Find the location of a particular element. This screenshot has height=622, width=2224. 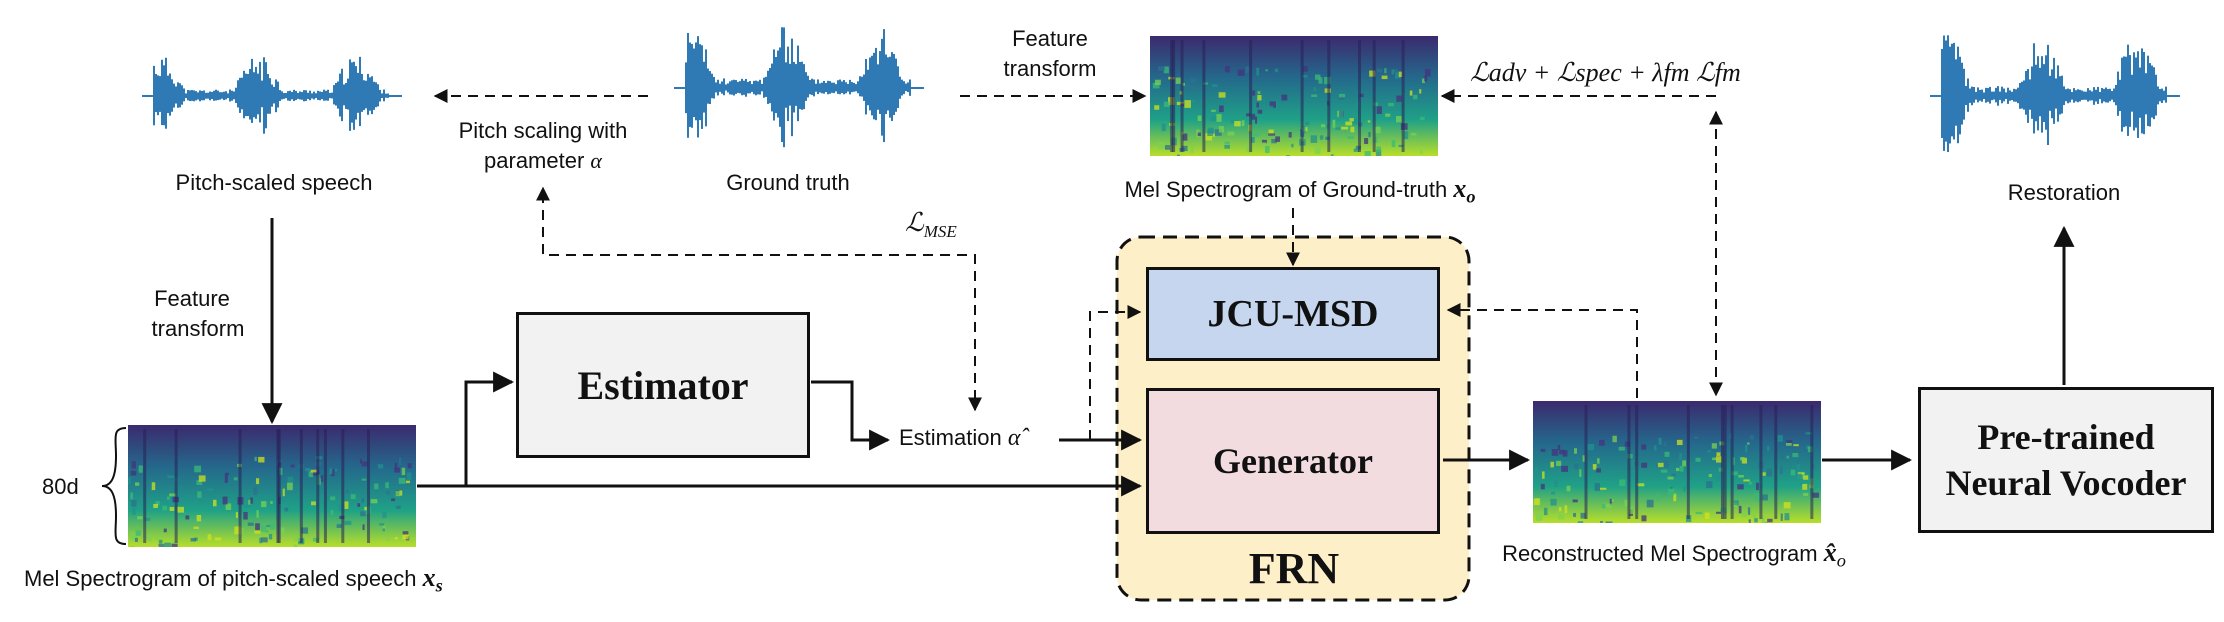

vocoder-label-line2: Neural Vocoder is located at coordinates (2066, 483).